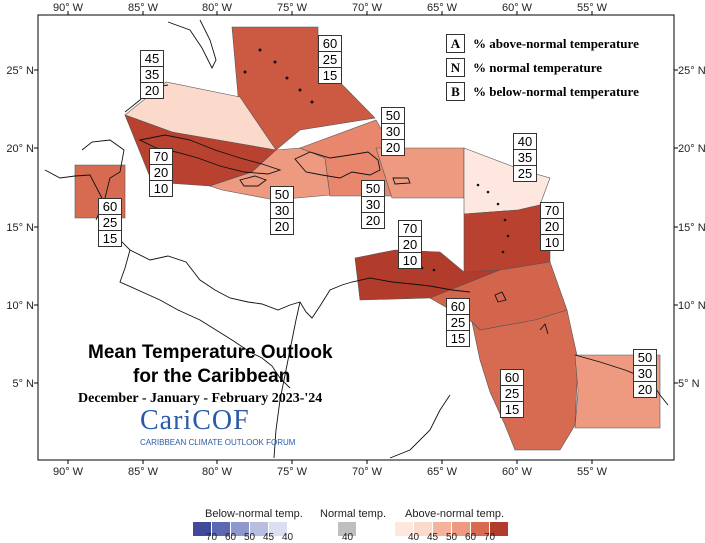 The image size is (705, 543). What do you see at coordinates (68, 472) in the screenshot?
I see `bottom-x-tick-label: 90° W` at bounding box center [68, 472].